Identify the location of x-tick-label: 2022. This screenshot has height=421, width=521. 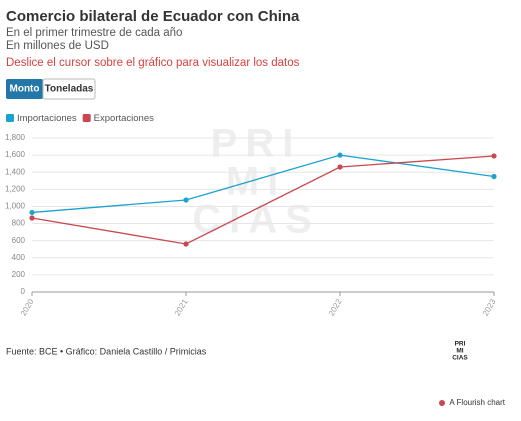
(335, 307).